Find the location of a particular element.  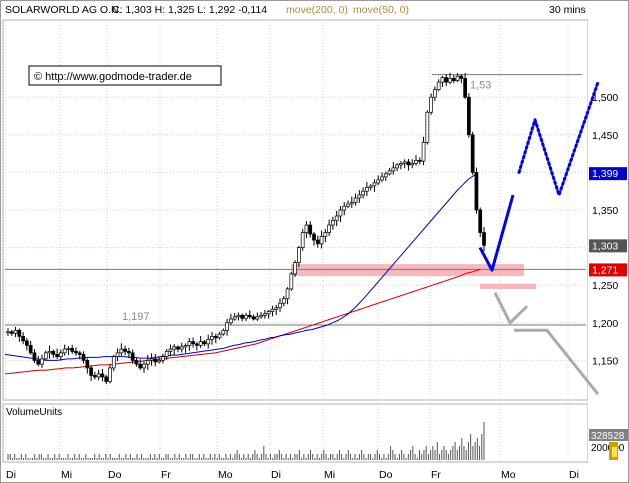

volume-bars is located at coordinates (246, 441).